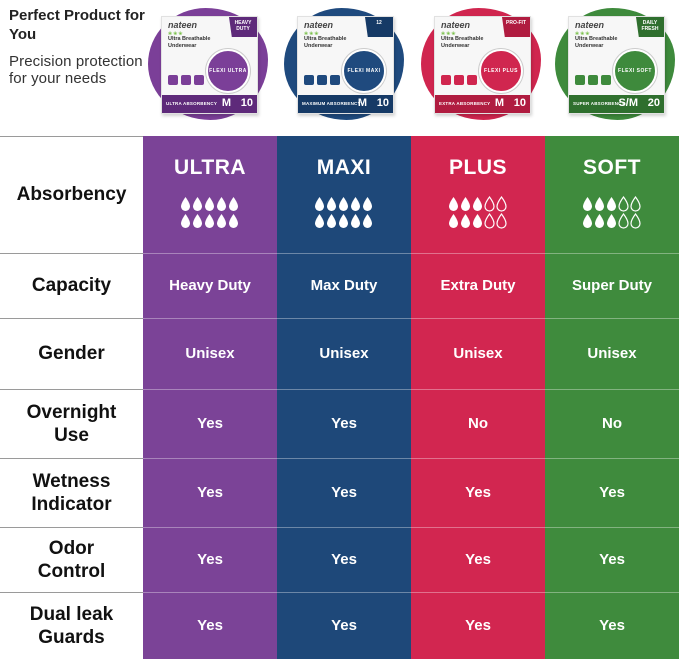 The height and width of the screenshot is (659, 679). I want to click on pack-count: 10, so click(246, 103).